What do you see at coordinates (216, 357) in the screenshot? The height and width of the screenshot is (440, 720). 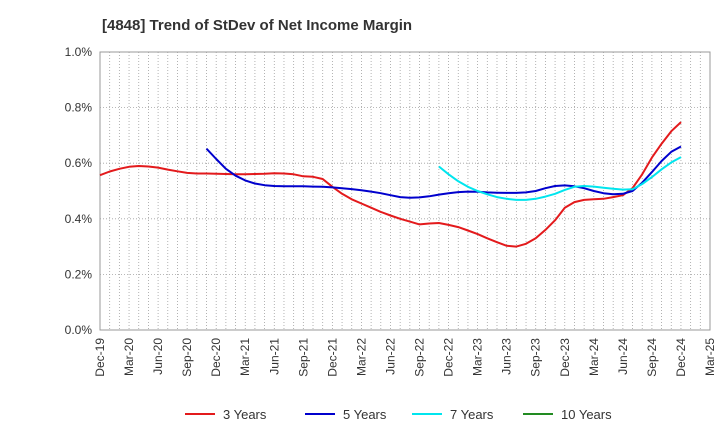 I see `x-tick-label: Dec-20` at bounding box center [216, 357].